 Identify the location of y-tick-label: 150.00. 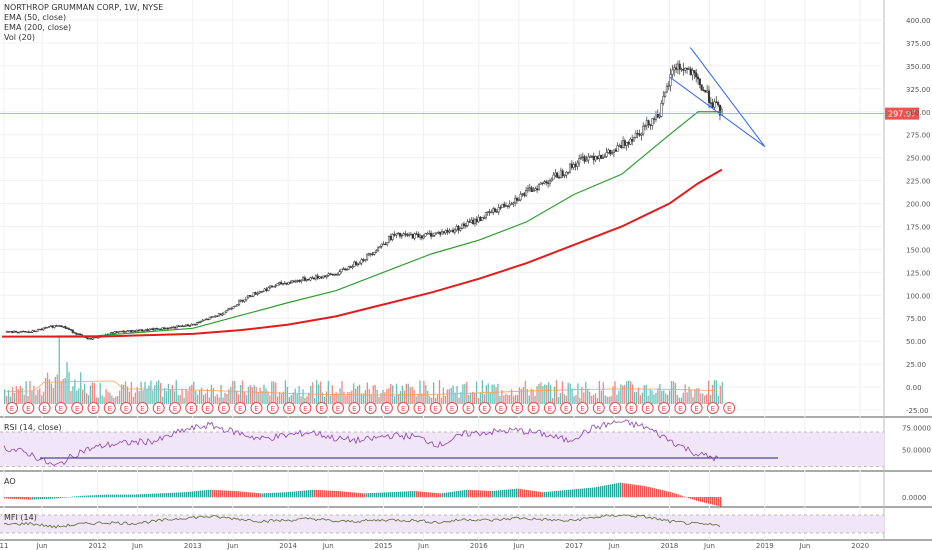
(918, 250).